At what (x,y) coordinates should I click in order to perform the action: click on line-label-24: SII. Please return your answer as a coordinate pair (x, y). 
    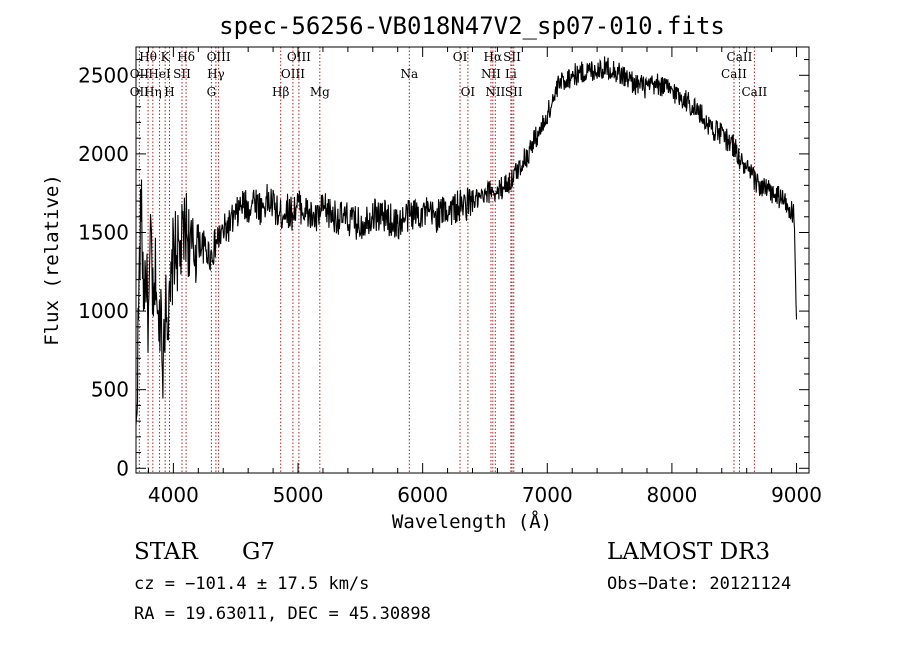
    Looking at the image, I should click on (514, 92).